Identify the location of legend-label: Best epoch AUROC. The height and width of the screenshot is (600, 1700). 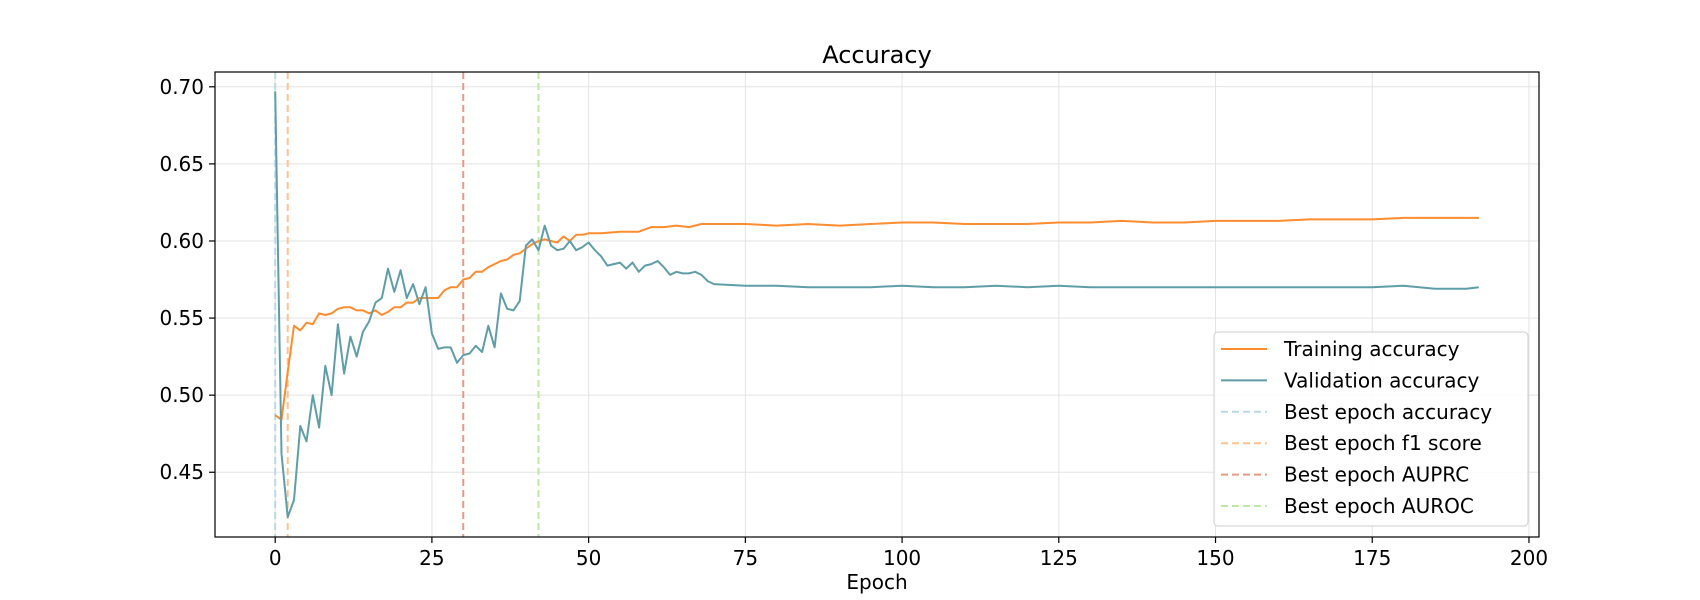
(1379, 506).